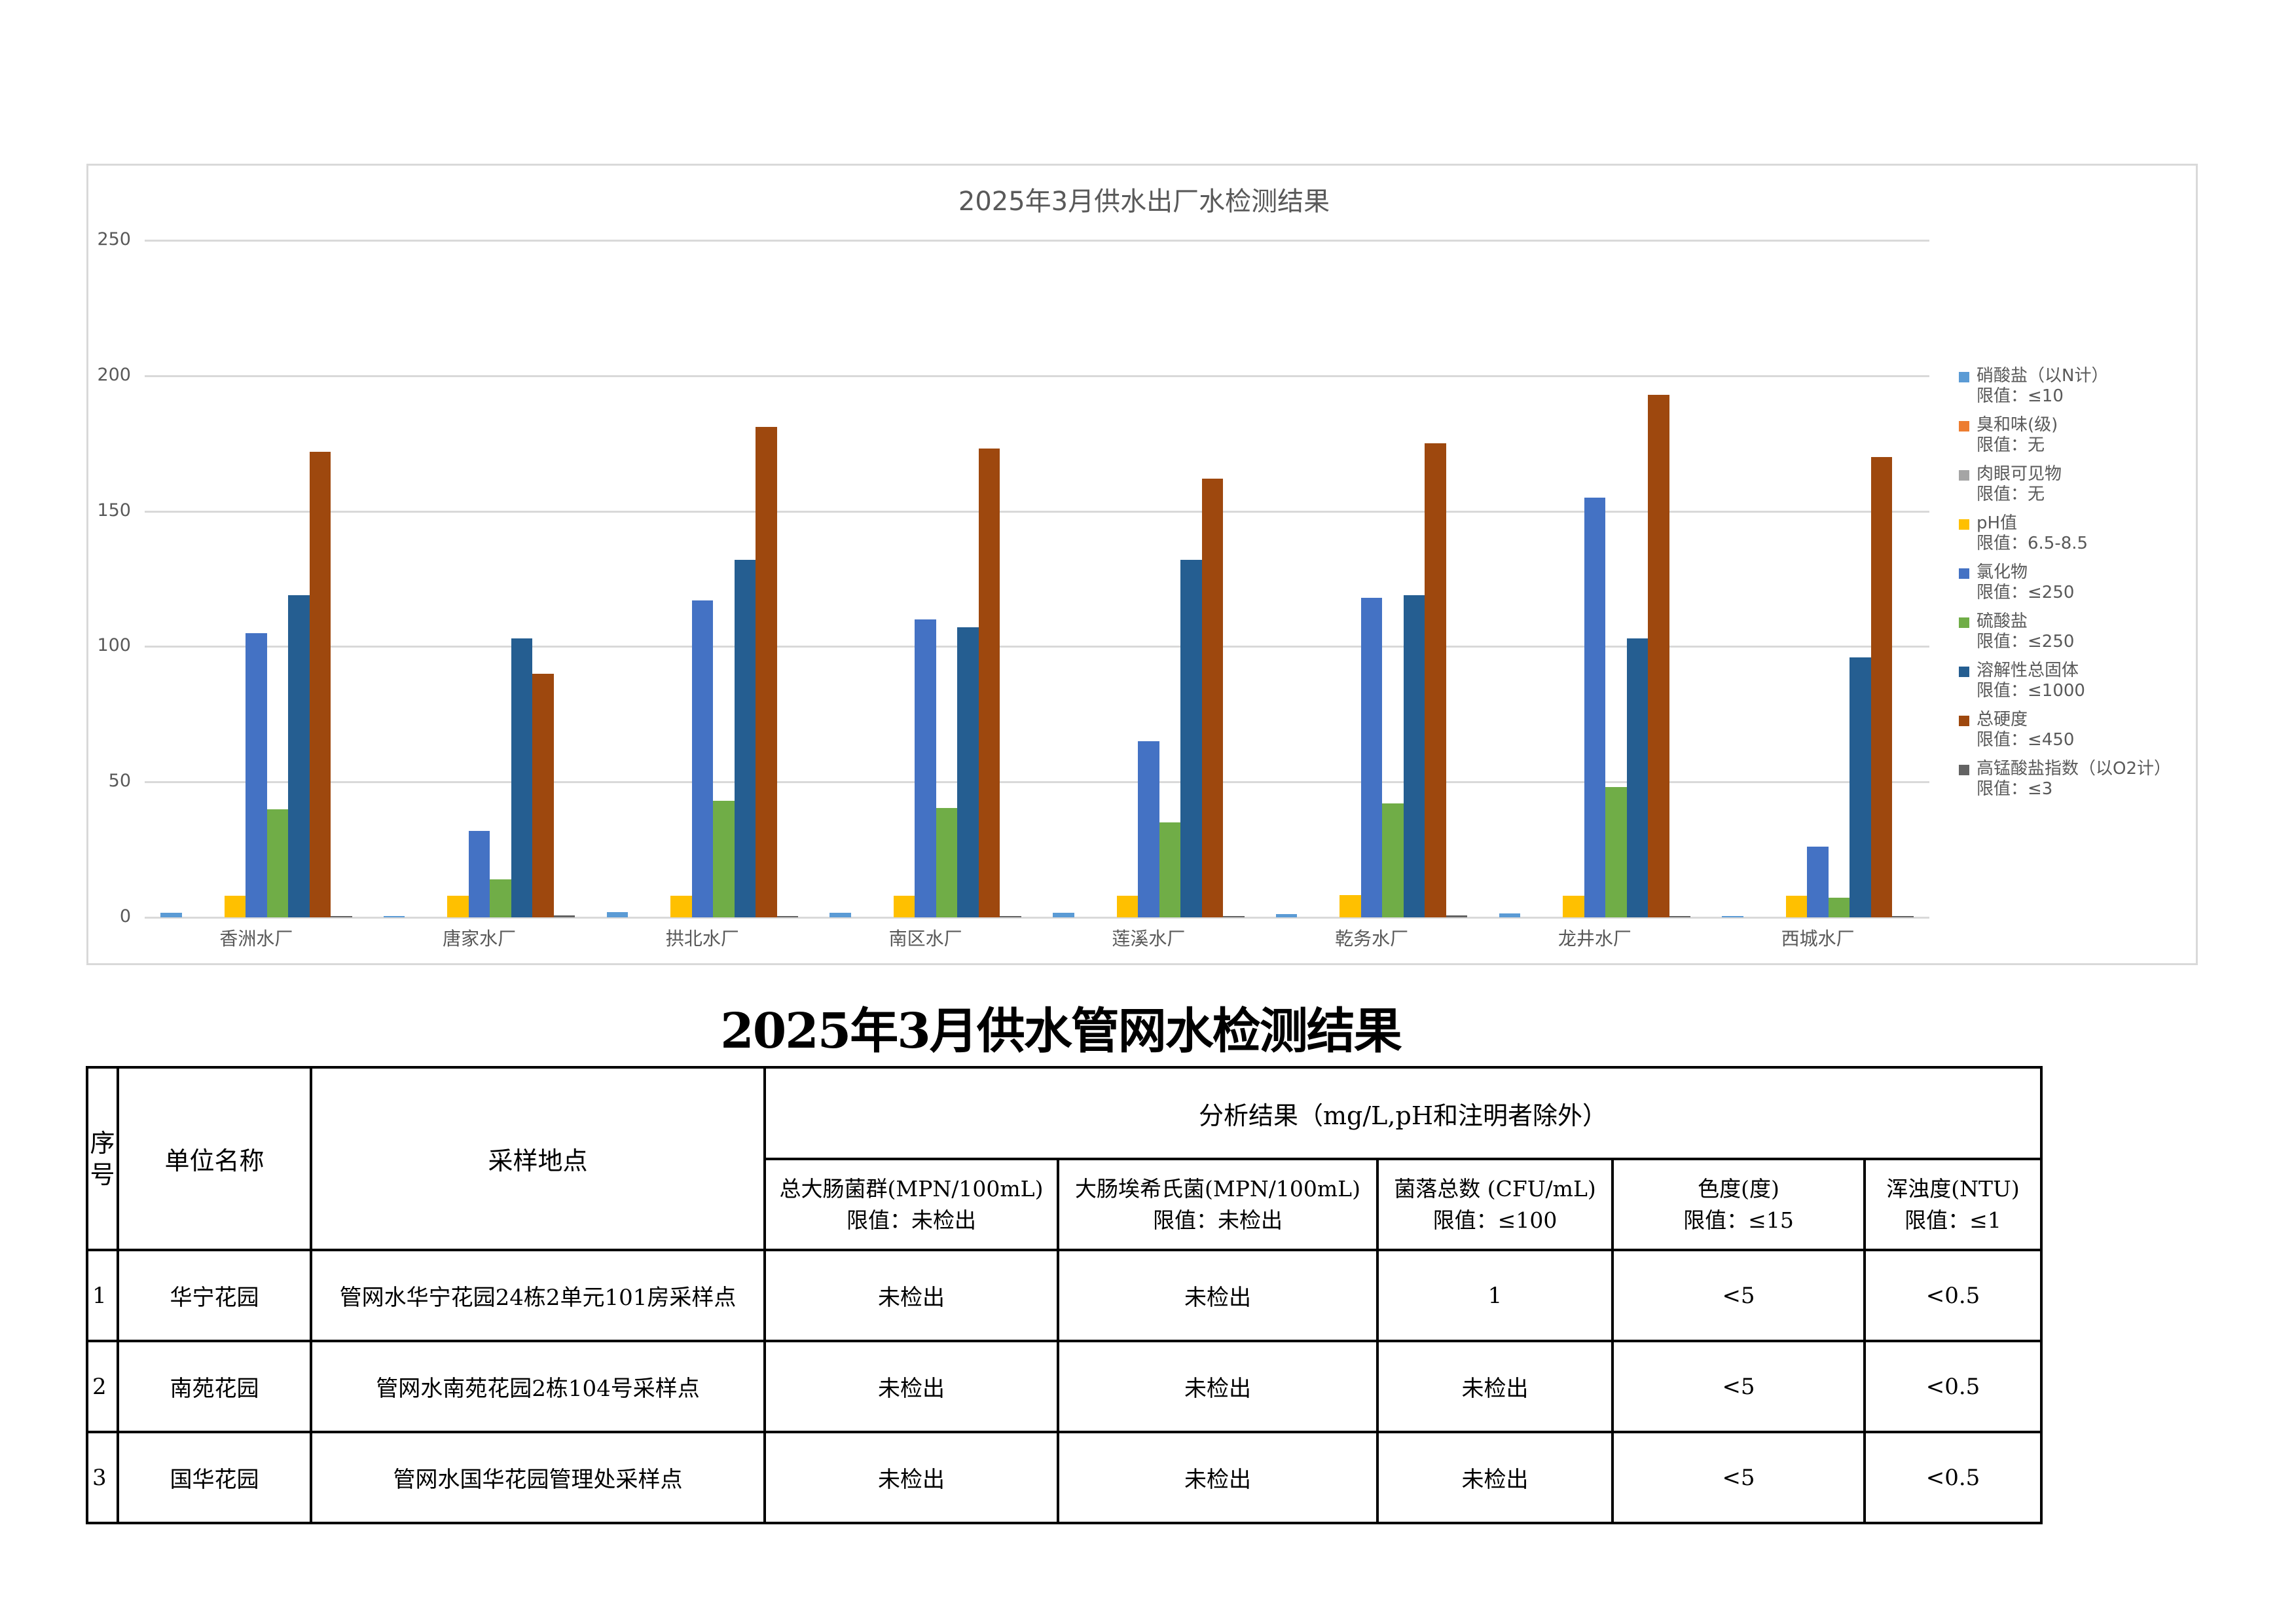  Describe the element at coordinates (2020, 396) in the screenshot. I see `legend-limit: 限值：≤10` at that location.